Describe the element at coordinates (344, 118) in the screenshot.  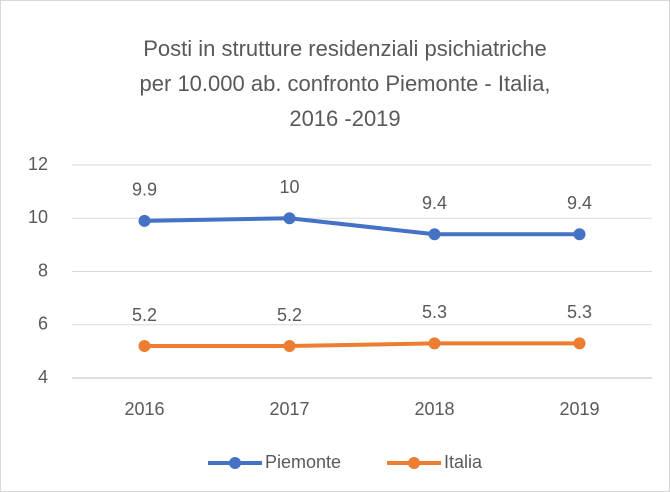
I see `chart-title: 2016 -2019` at that location.